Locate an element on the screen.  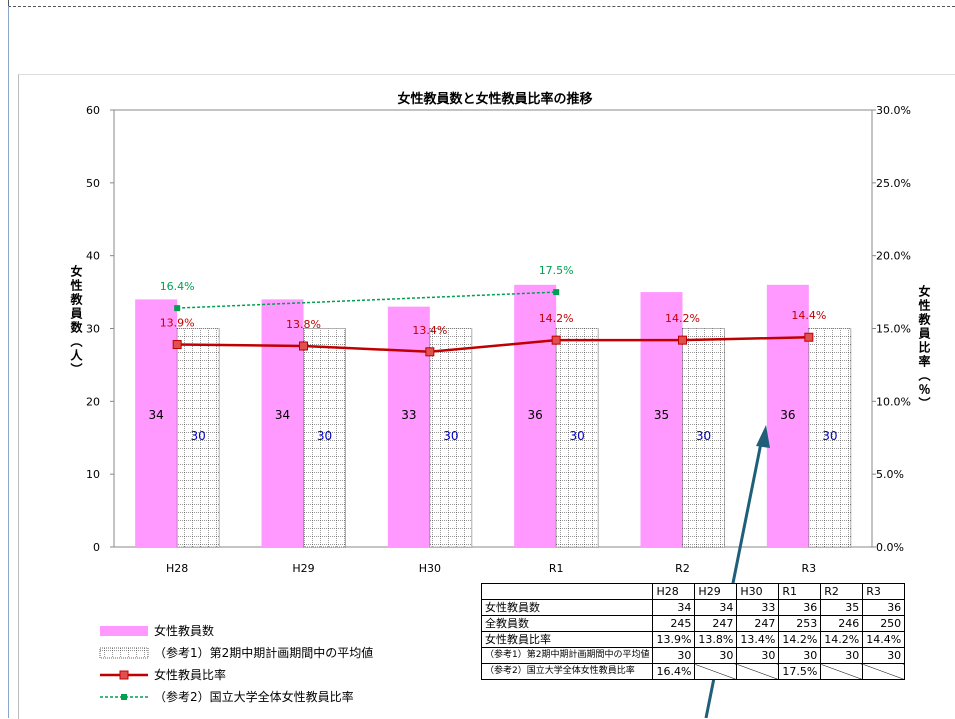
y-axis-left: 0 10 20 30 40 50 60 is located at coordinates (100, 329).